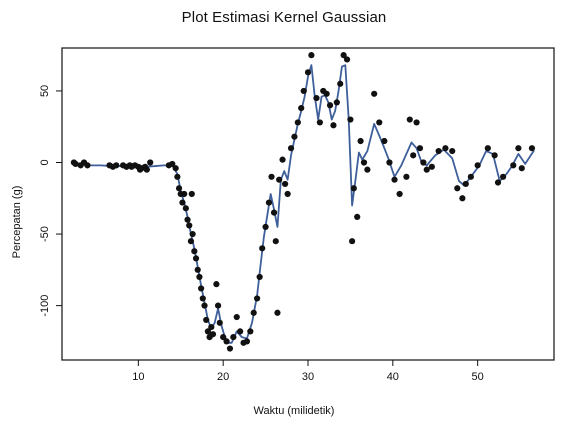 Image resolution: width=568 pixels, height=432 pixels. What do you see at coordinates (50, 201) in the screenshot?
I see `y-axis: -100 -50 0 50` at bounding box center [50, 201].